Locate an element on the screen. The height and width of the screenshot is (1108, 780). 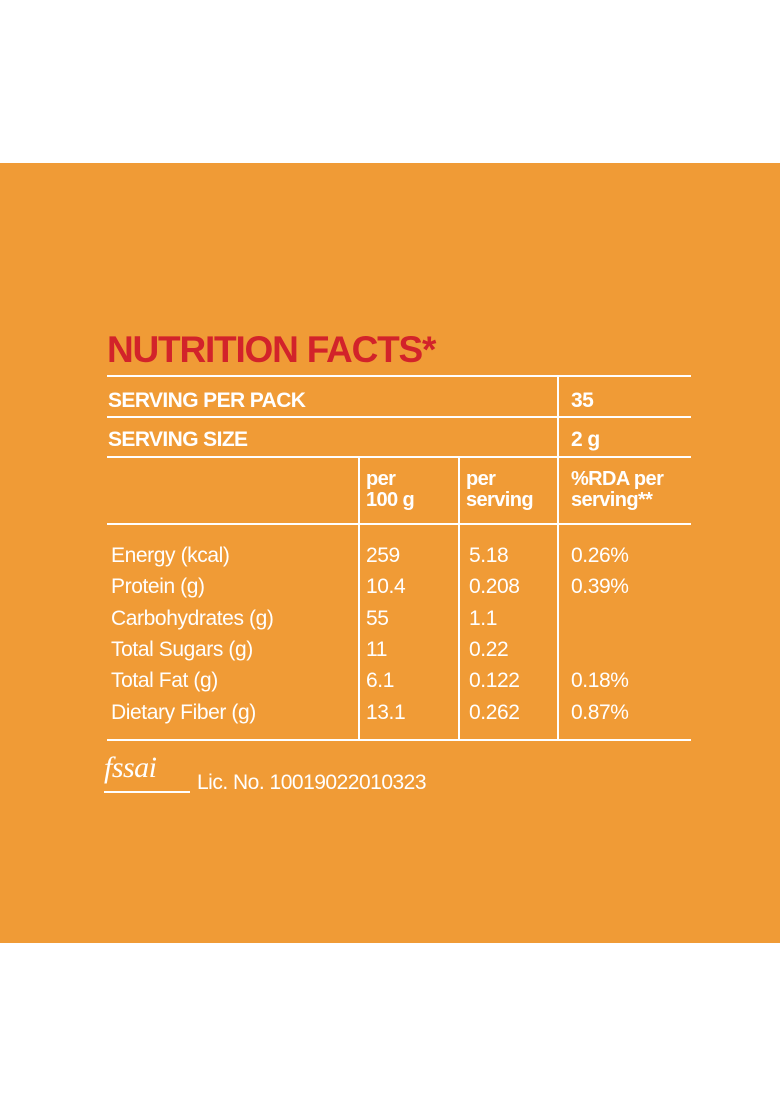
row-rda: 0.26% is located at coordinates (600, 555).